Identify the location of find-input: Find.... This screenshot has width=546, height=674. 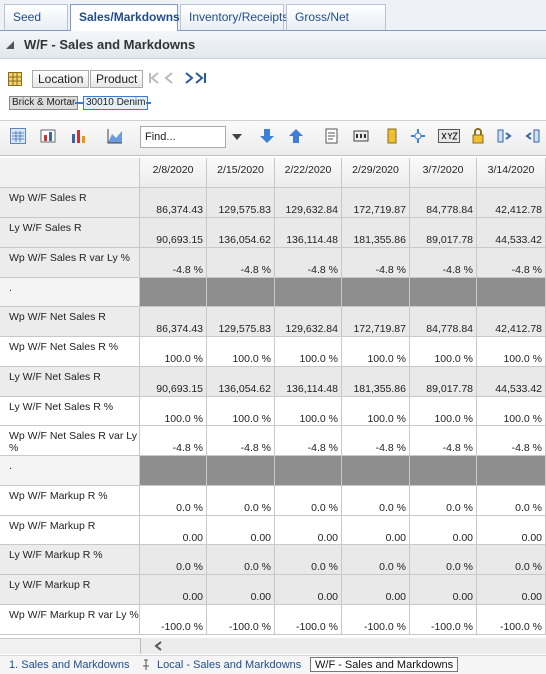
(183, 137).